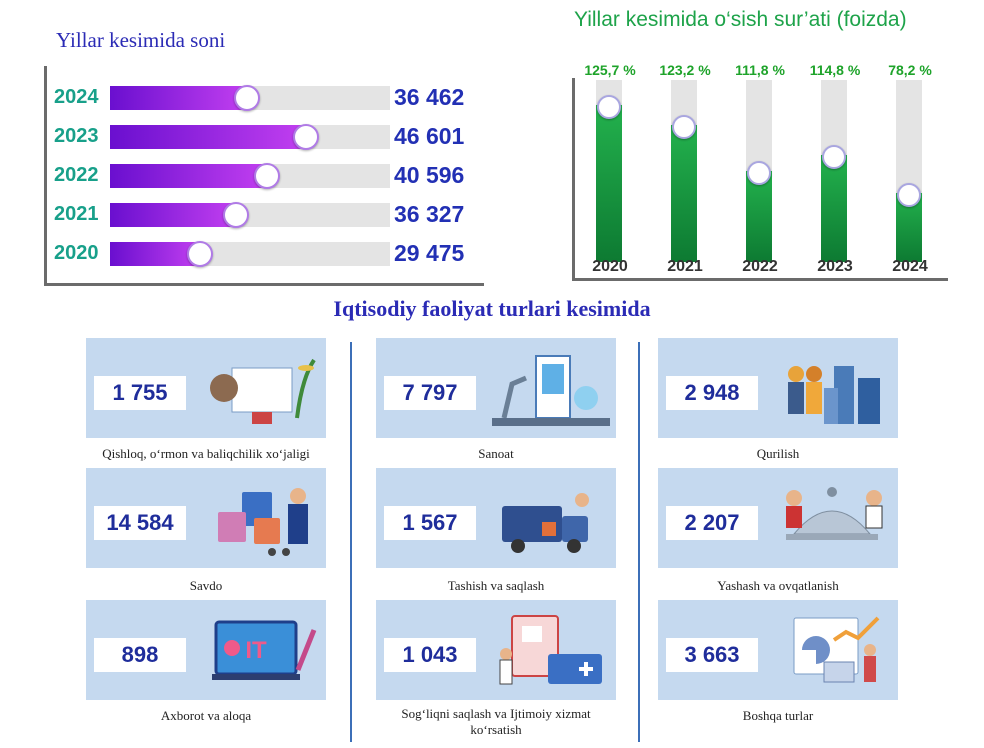 The width and height of the screenshot is (984, 748). Describe the element at coordinates (256, 650) in the screenshot. I see `svg-text: IT` at that location.